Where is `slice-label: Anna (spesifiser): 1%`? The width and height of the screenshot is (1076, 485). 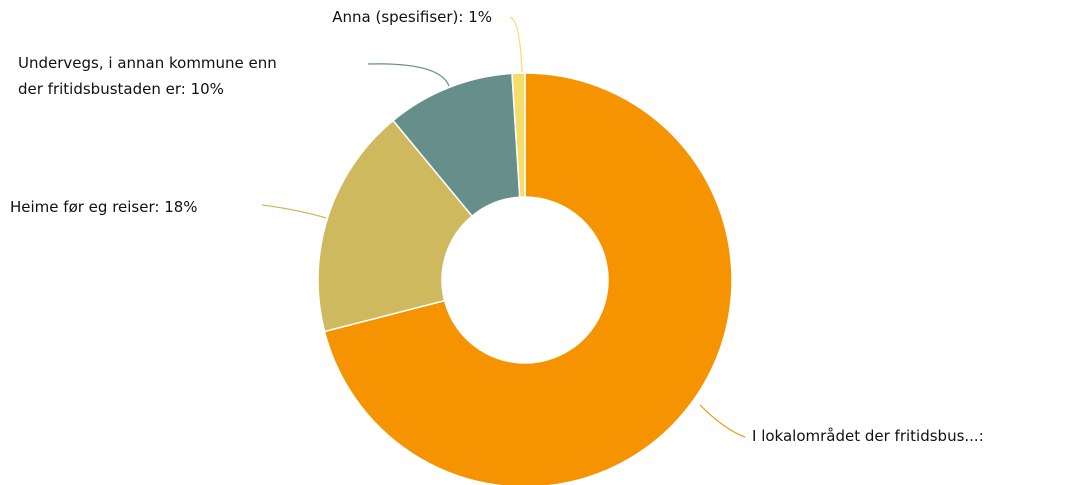 slice-label: Anna (spesifiser): 1% is located at coordinates (412, 17).